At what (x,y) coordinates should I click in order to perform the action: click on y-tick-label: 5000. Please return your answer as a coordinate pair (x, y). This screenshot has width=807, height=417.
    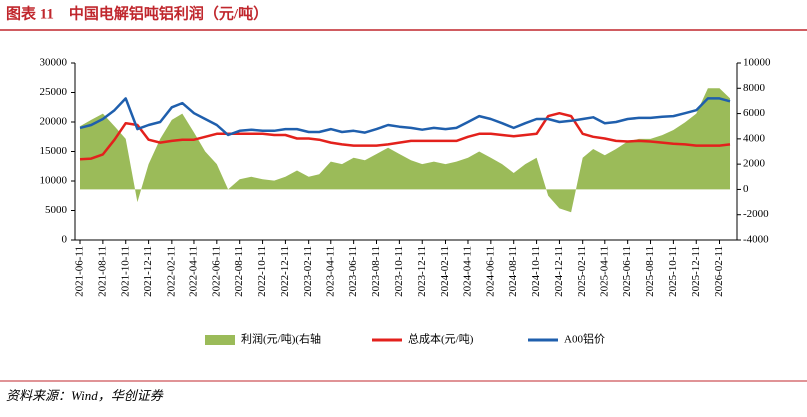
    Looking at the image, I should click on (56, 210).